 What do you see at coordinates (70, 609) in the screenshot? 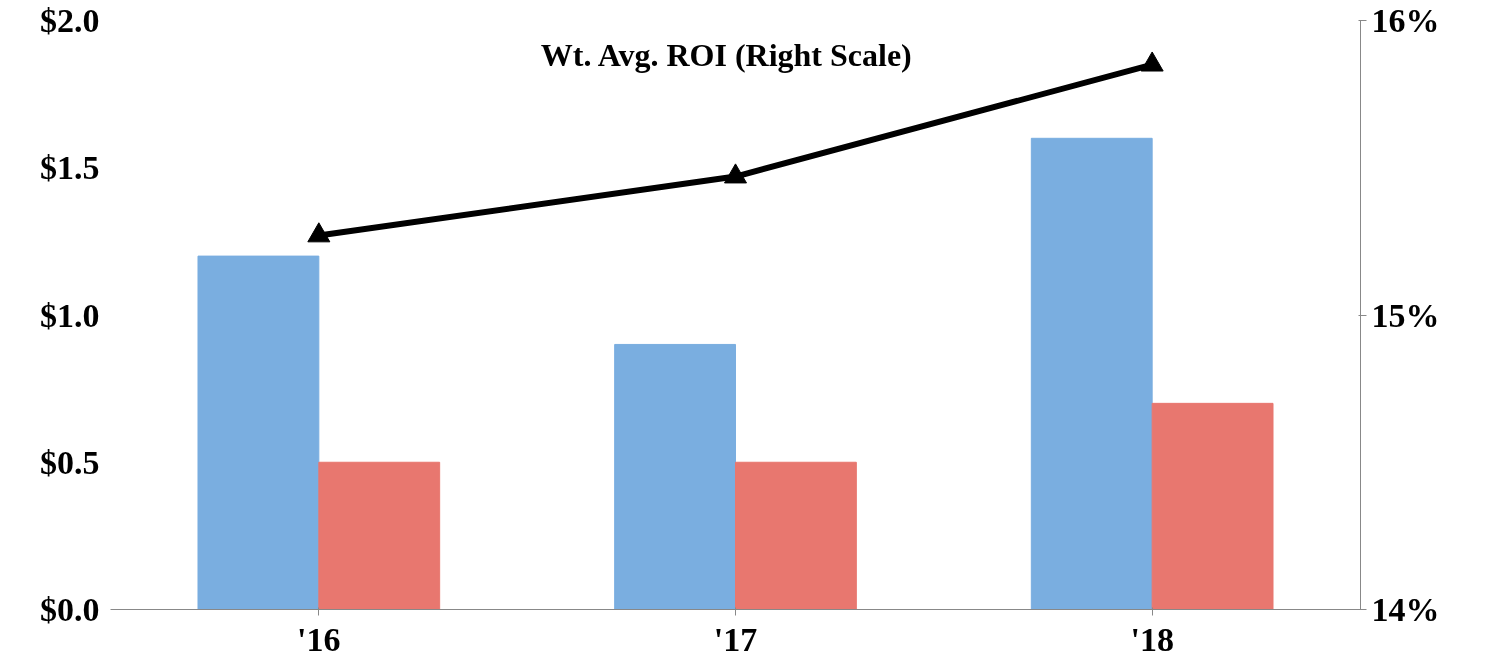
I see `y-tick-label: $0.0` at bounding box center [70, 609].